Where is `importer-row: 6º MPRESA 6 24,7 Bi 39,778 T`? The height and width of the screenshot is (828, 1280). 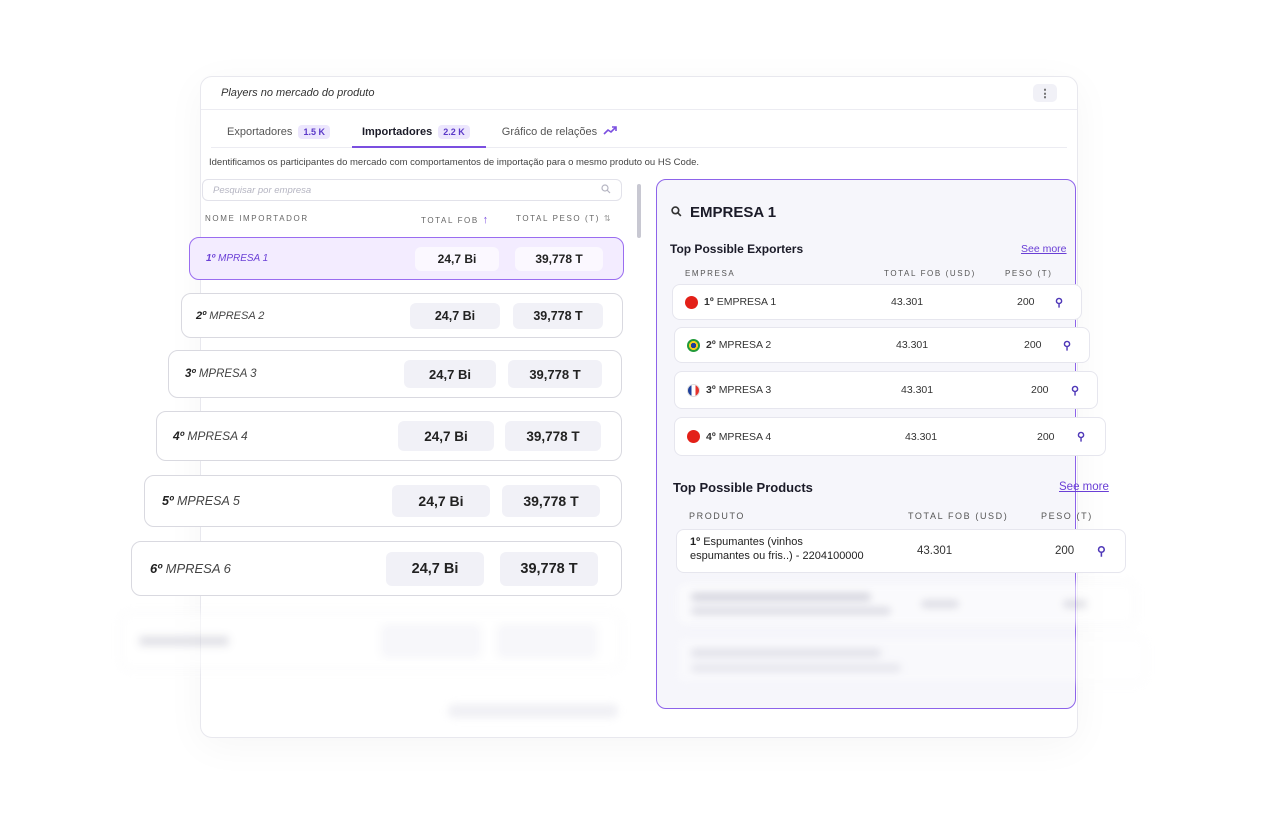
importer-row: 6º MPRESA 6 24,7 Bi 39,778 T is located at coordinates (376, 568).